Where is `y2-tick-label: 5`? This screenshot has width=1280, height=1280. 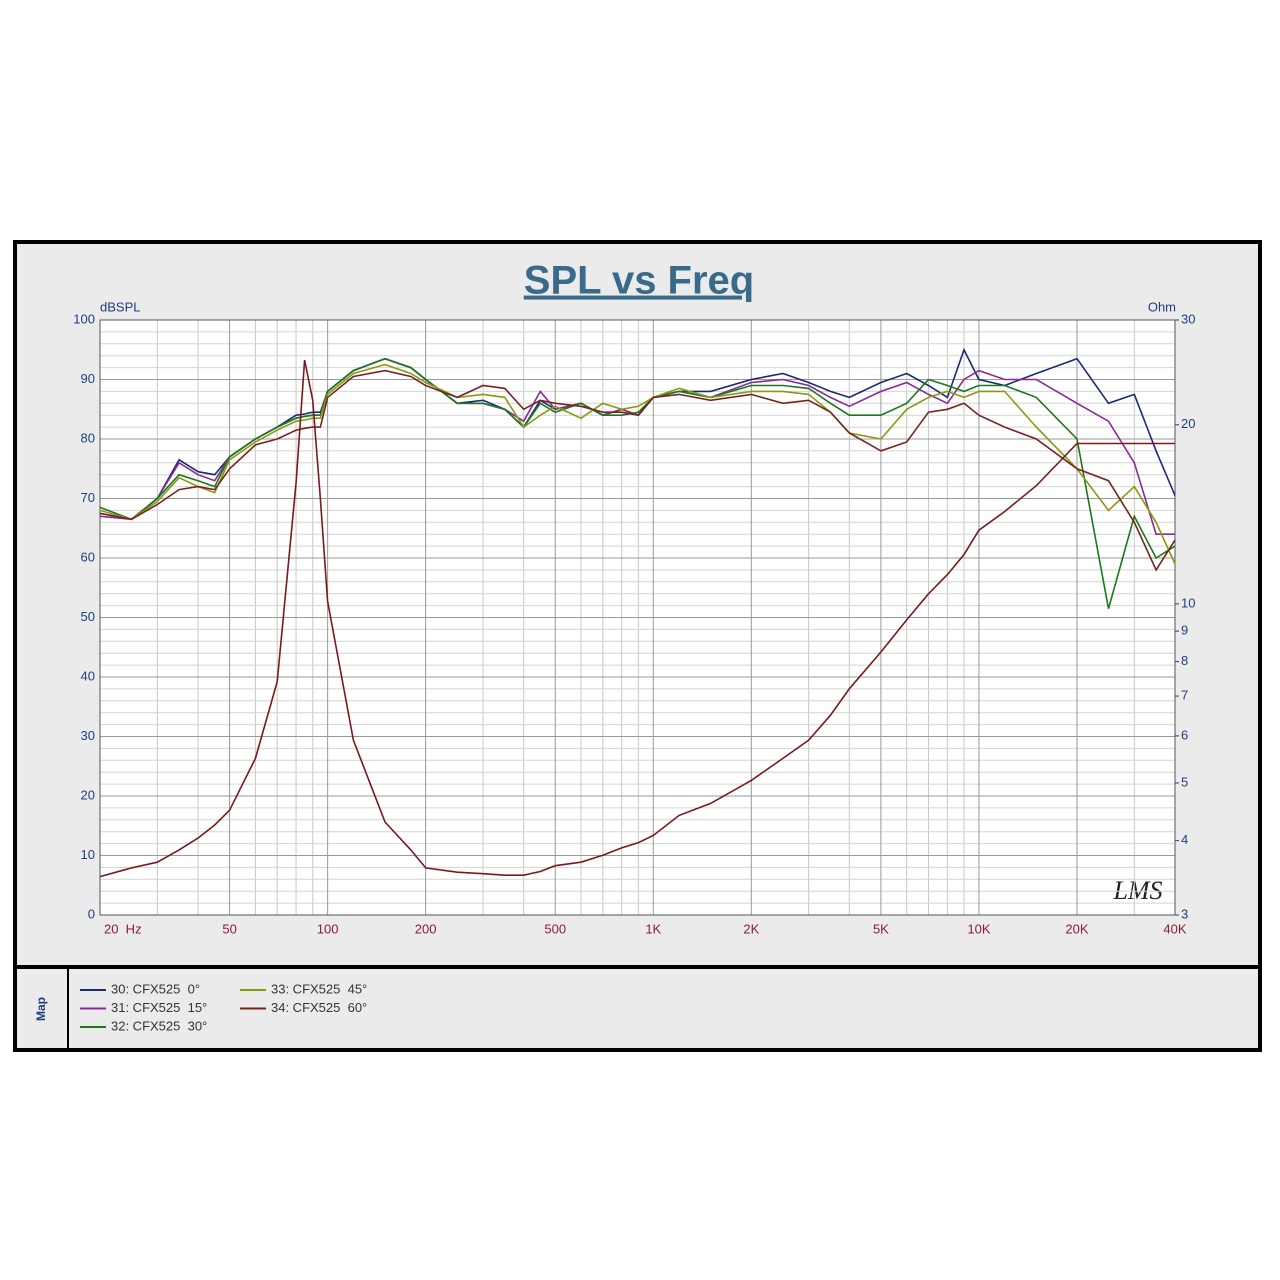 y2-tick-label: 5 is located at coordinates (1184, 781).